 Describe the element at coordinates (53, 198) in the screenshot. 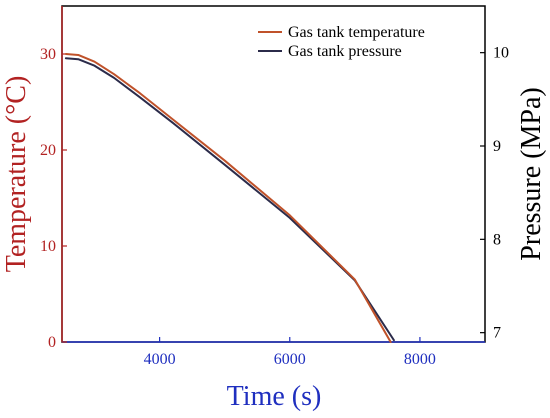

I see `left-axis-ticks: 0 10 20 30` at that location.